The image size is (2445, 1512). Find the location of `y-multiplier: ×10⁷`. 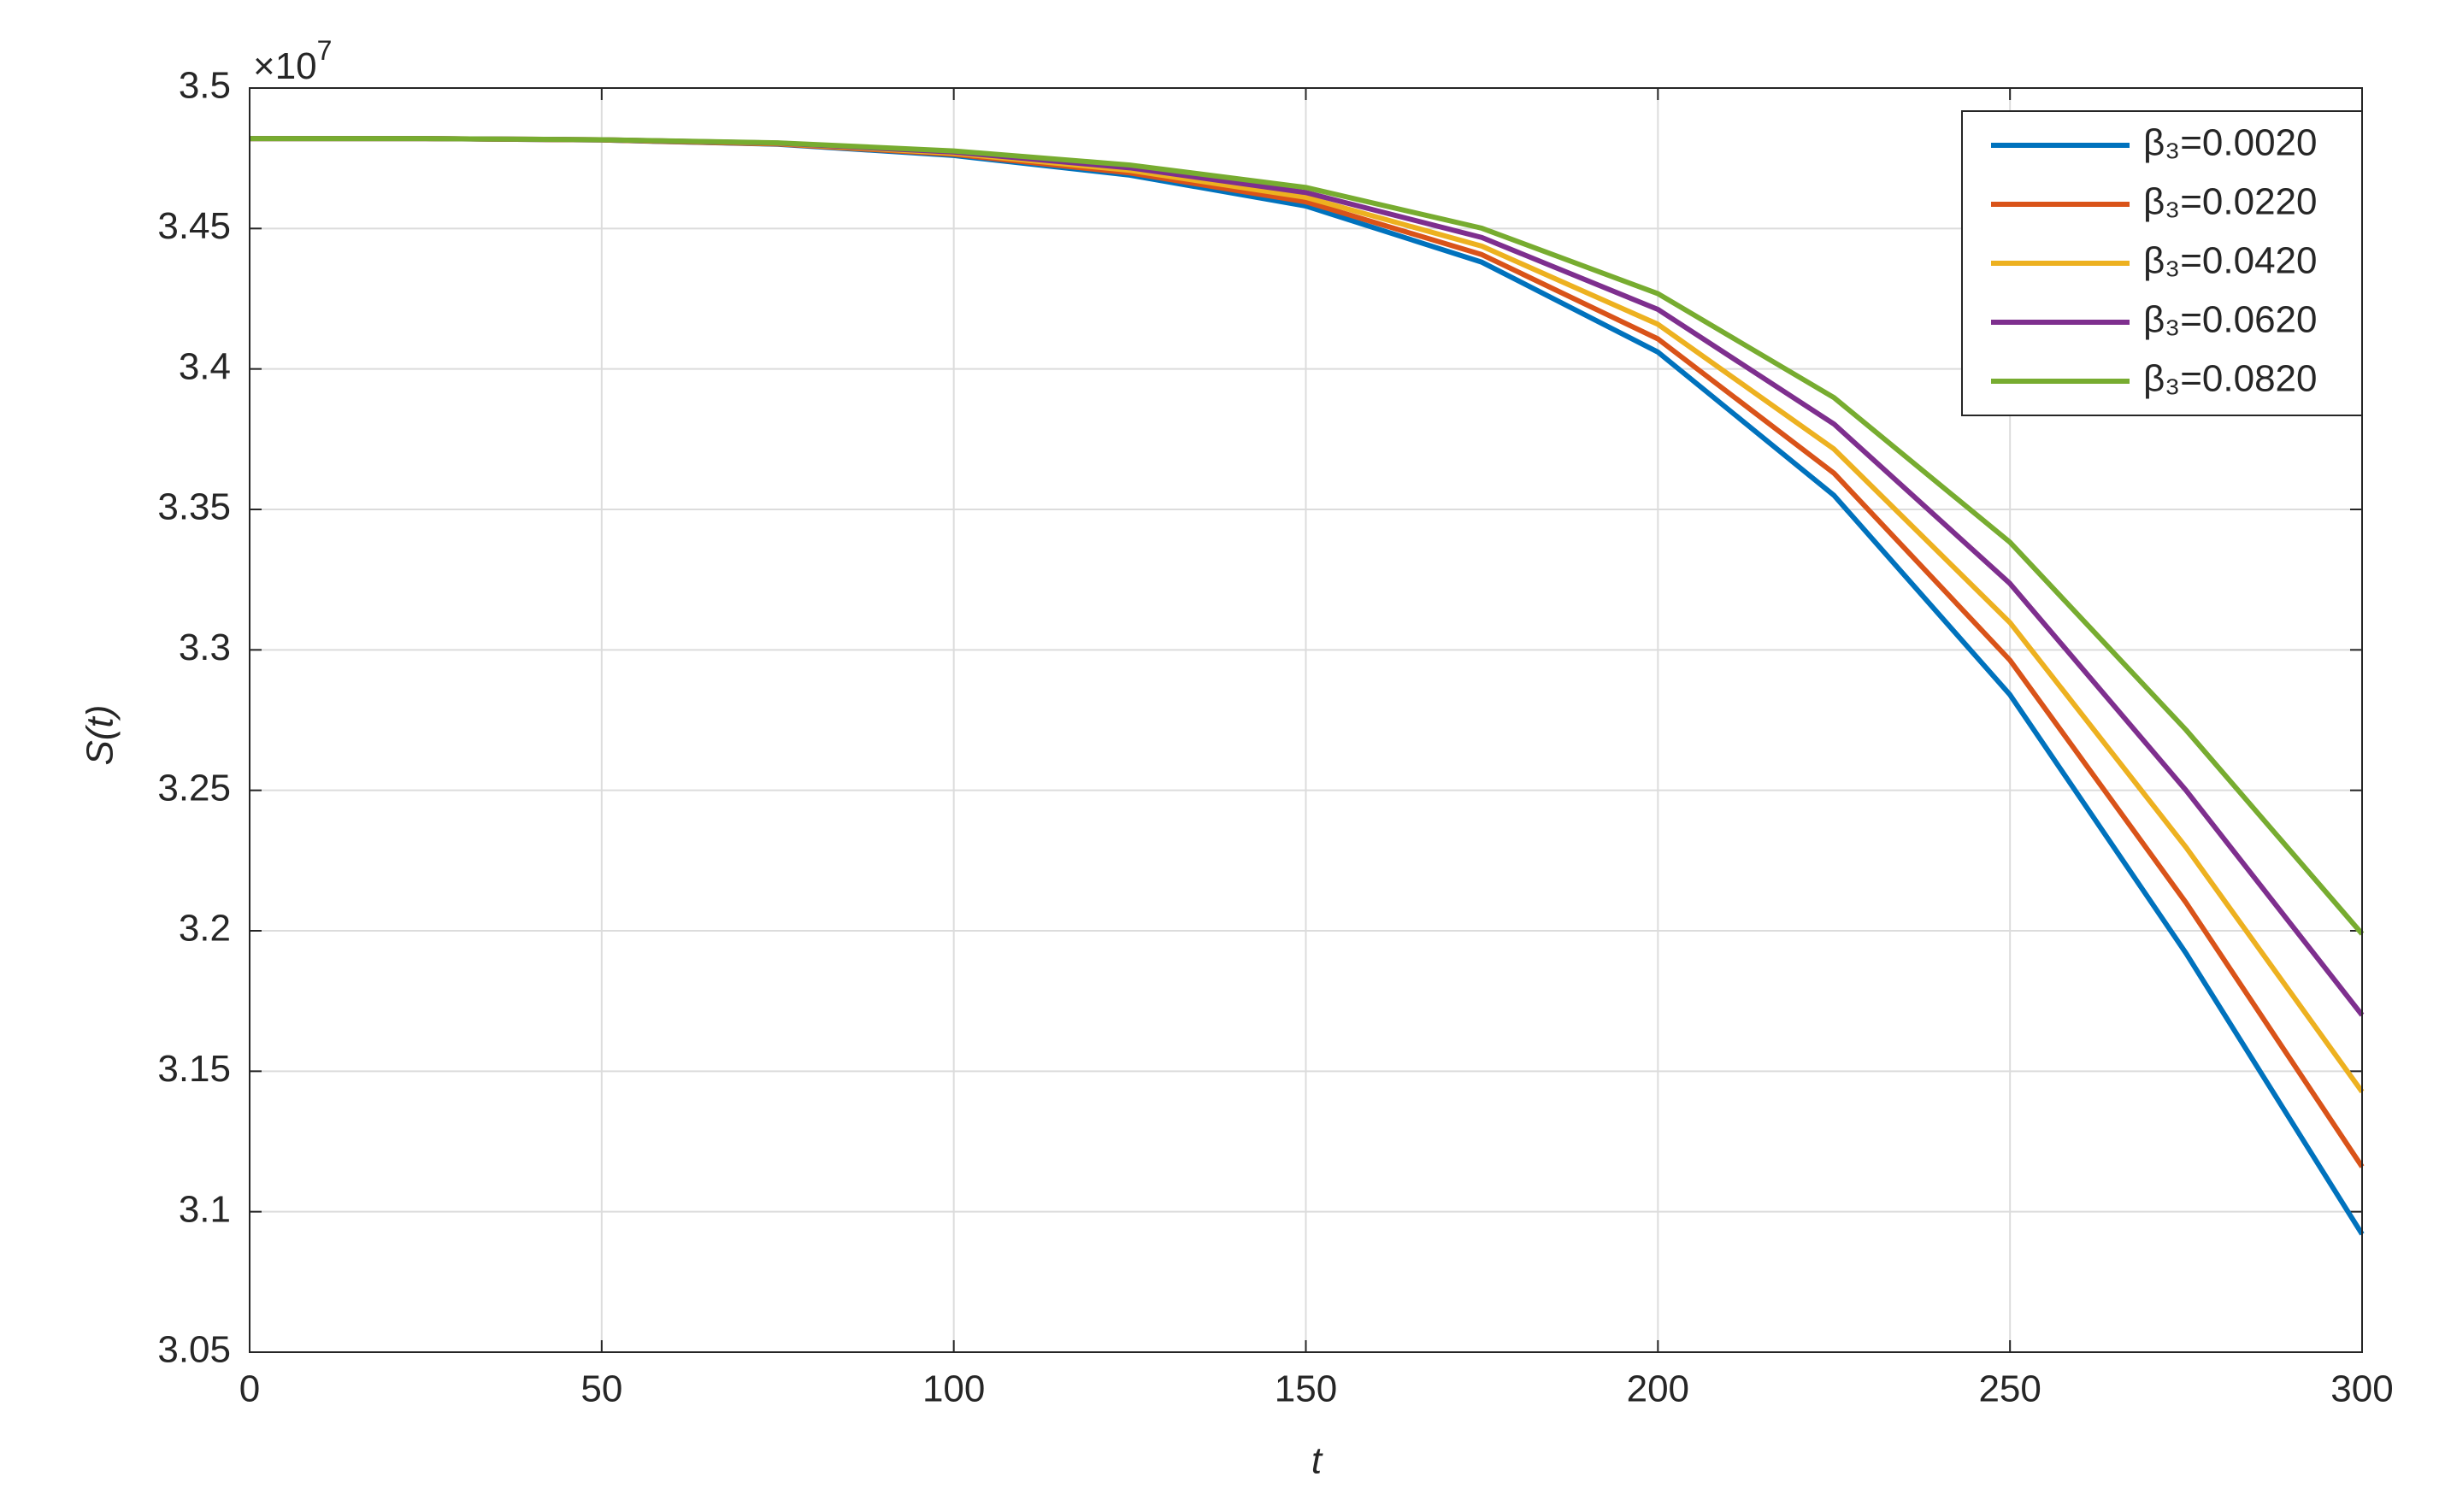

y-multiplier: ×10⁷ is located at coordinates (292, 60).